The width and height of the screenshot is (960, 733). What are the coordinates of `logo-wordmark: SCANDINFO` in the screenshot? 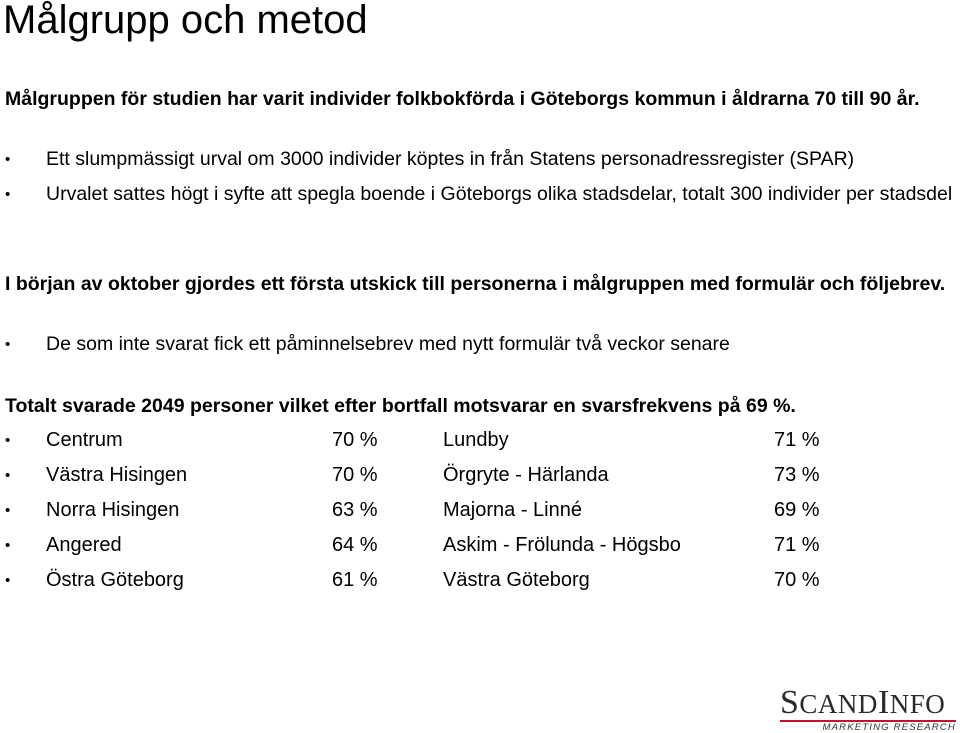 It's located at (863, 702).